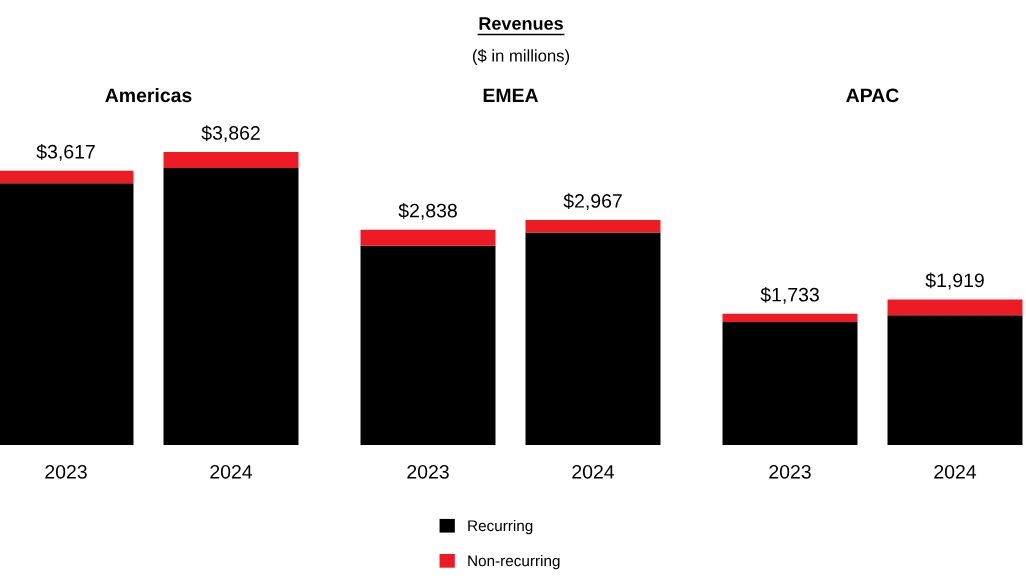 The height and width of the screenshot is (583, 1026). What do you see at coordinates (514, 562) in the screenshot?
I see `legend-label: Non-recurring` at bounding box center [514, 562].